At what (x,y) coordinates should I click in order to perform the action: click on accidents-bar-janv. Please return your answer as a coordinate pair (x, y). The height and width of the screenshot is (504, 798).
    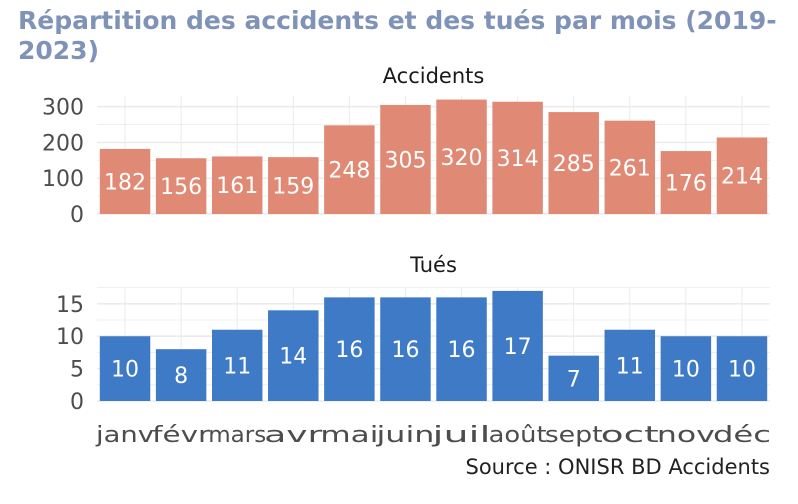
    Looking at the image, I should click on (125, 181).